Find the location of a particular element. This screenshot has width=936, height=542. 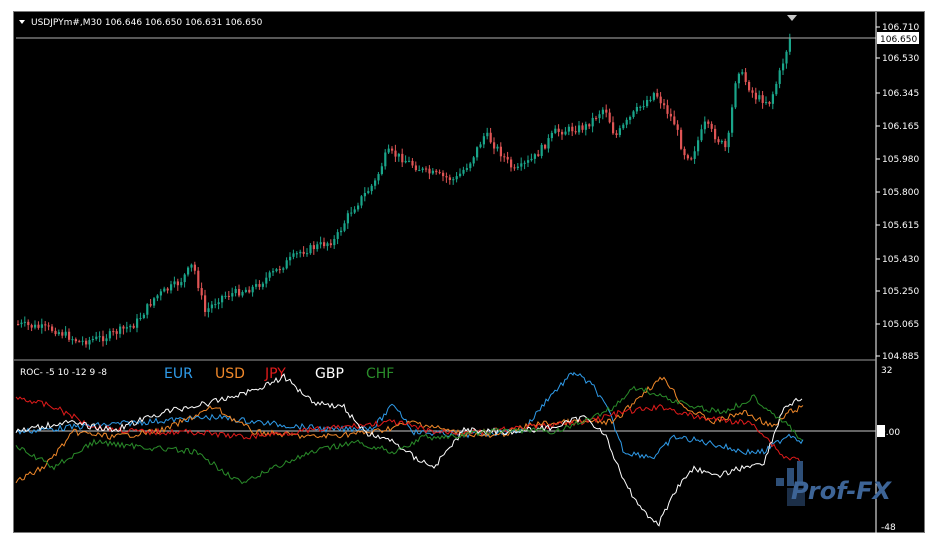

legend-chf: CHF is located at coordinates (380, 374).